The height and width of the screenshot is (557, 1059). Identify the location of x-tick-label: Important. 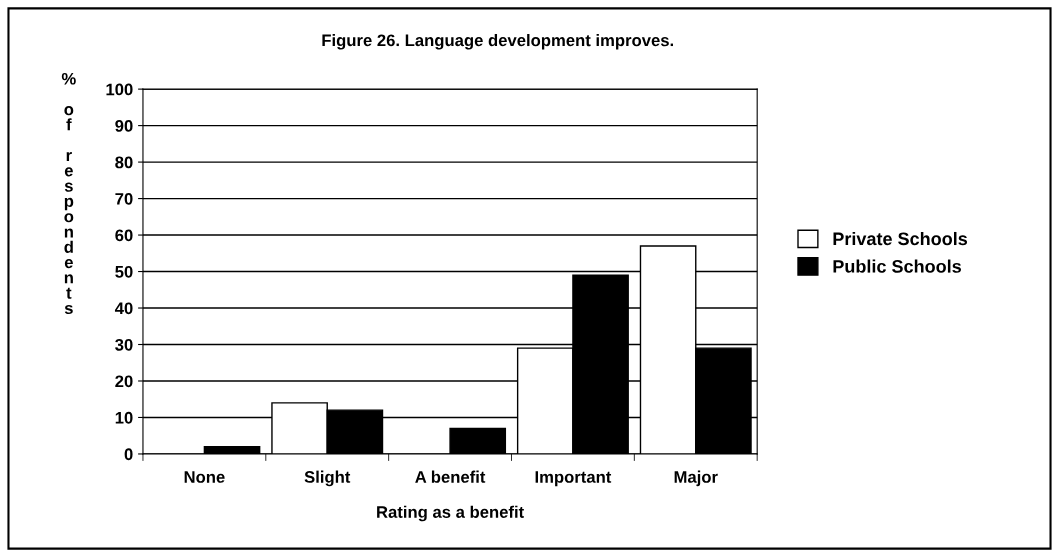
(573, 479).